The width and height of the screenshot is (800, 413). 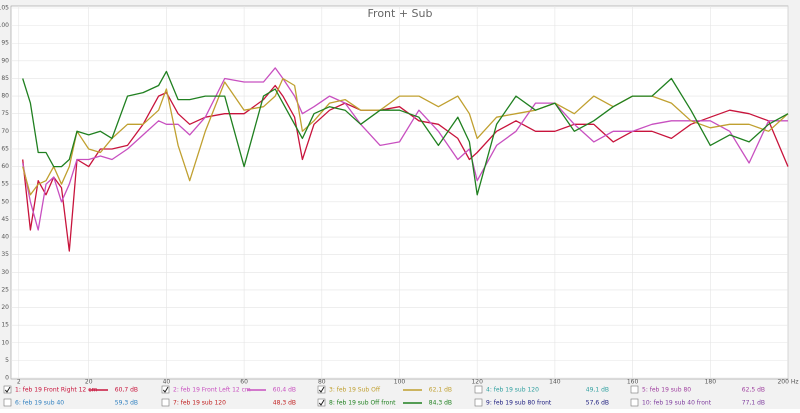 What do you see at coordinates (400, 382) in the screenshot?
I see `x-tick-label: 100` at bounding box center [400, 382].